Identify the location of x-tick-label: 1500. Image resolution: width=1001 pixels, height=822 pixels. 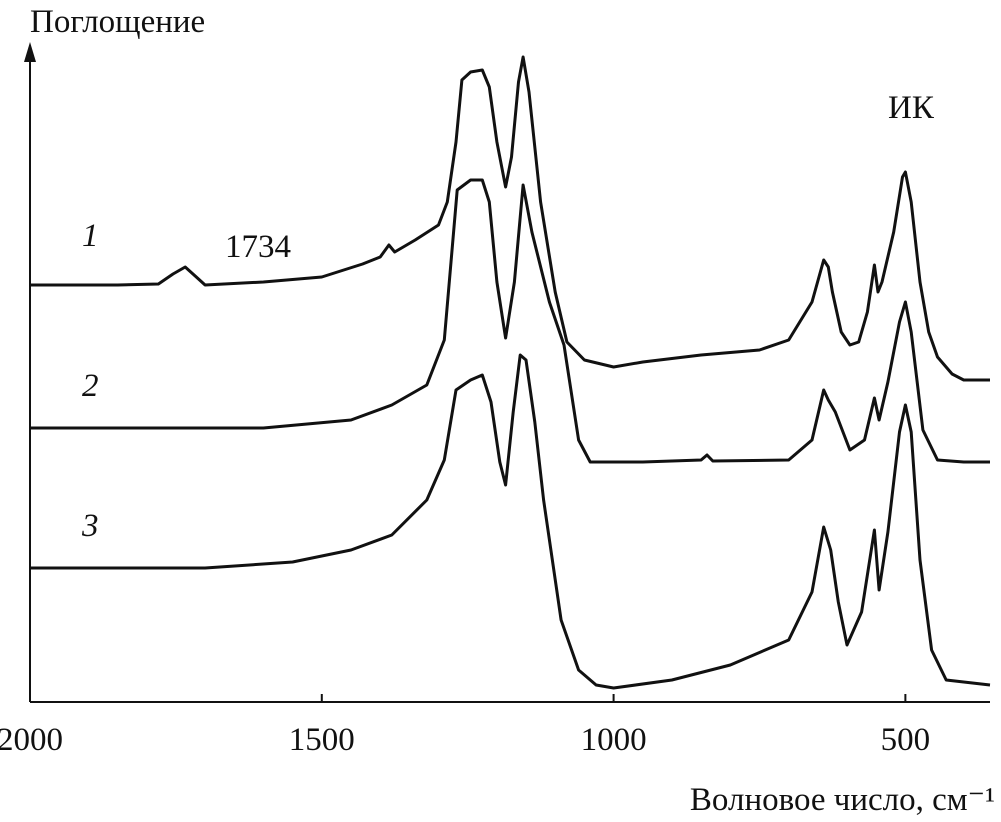
(322, 740).